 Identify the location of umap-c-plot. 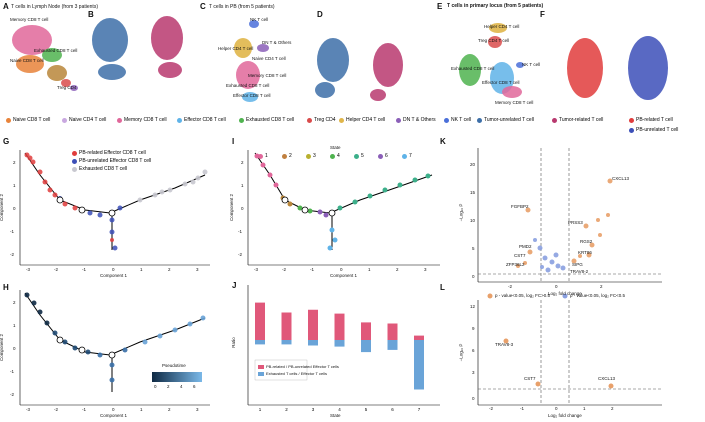
(251, 61).